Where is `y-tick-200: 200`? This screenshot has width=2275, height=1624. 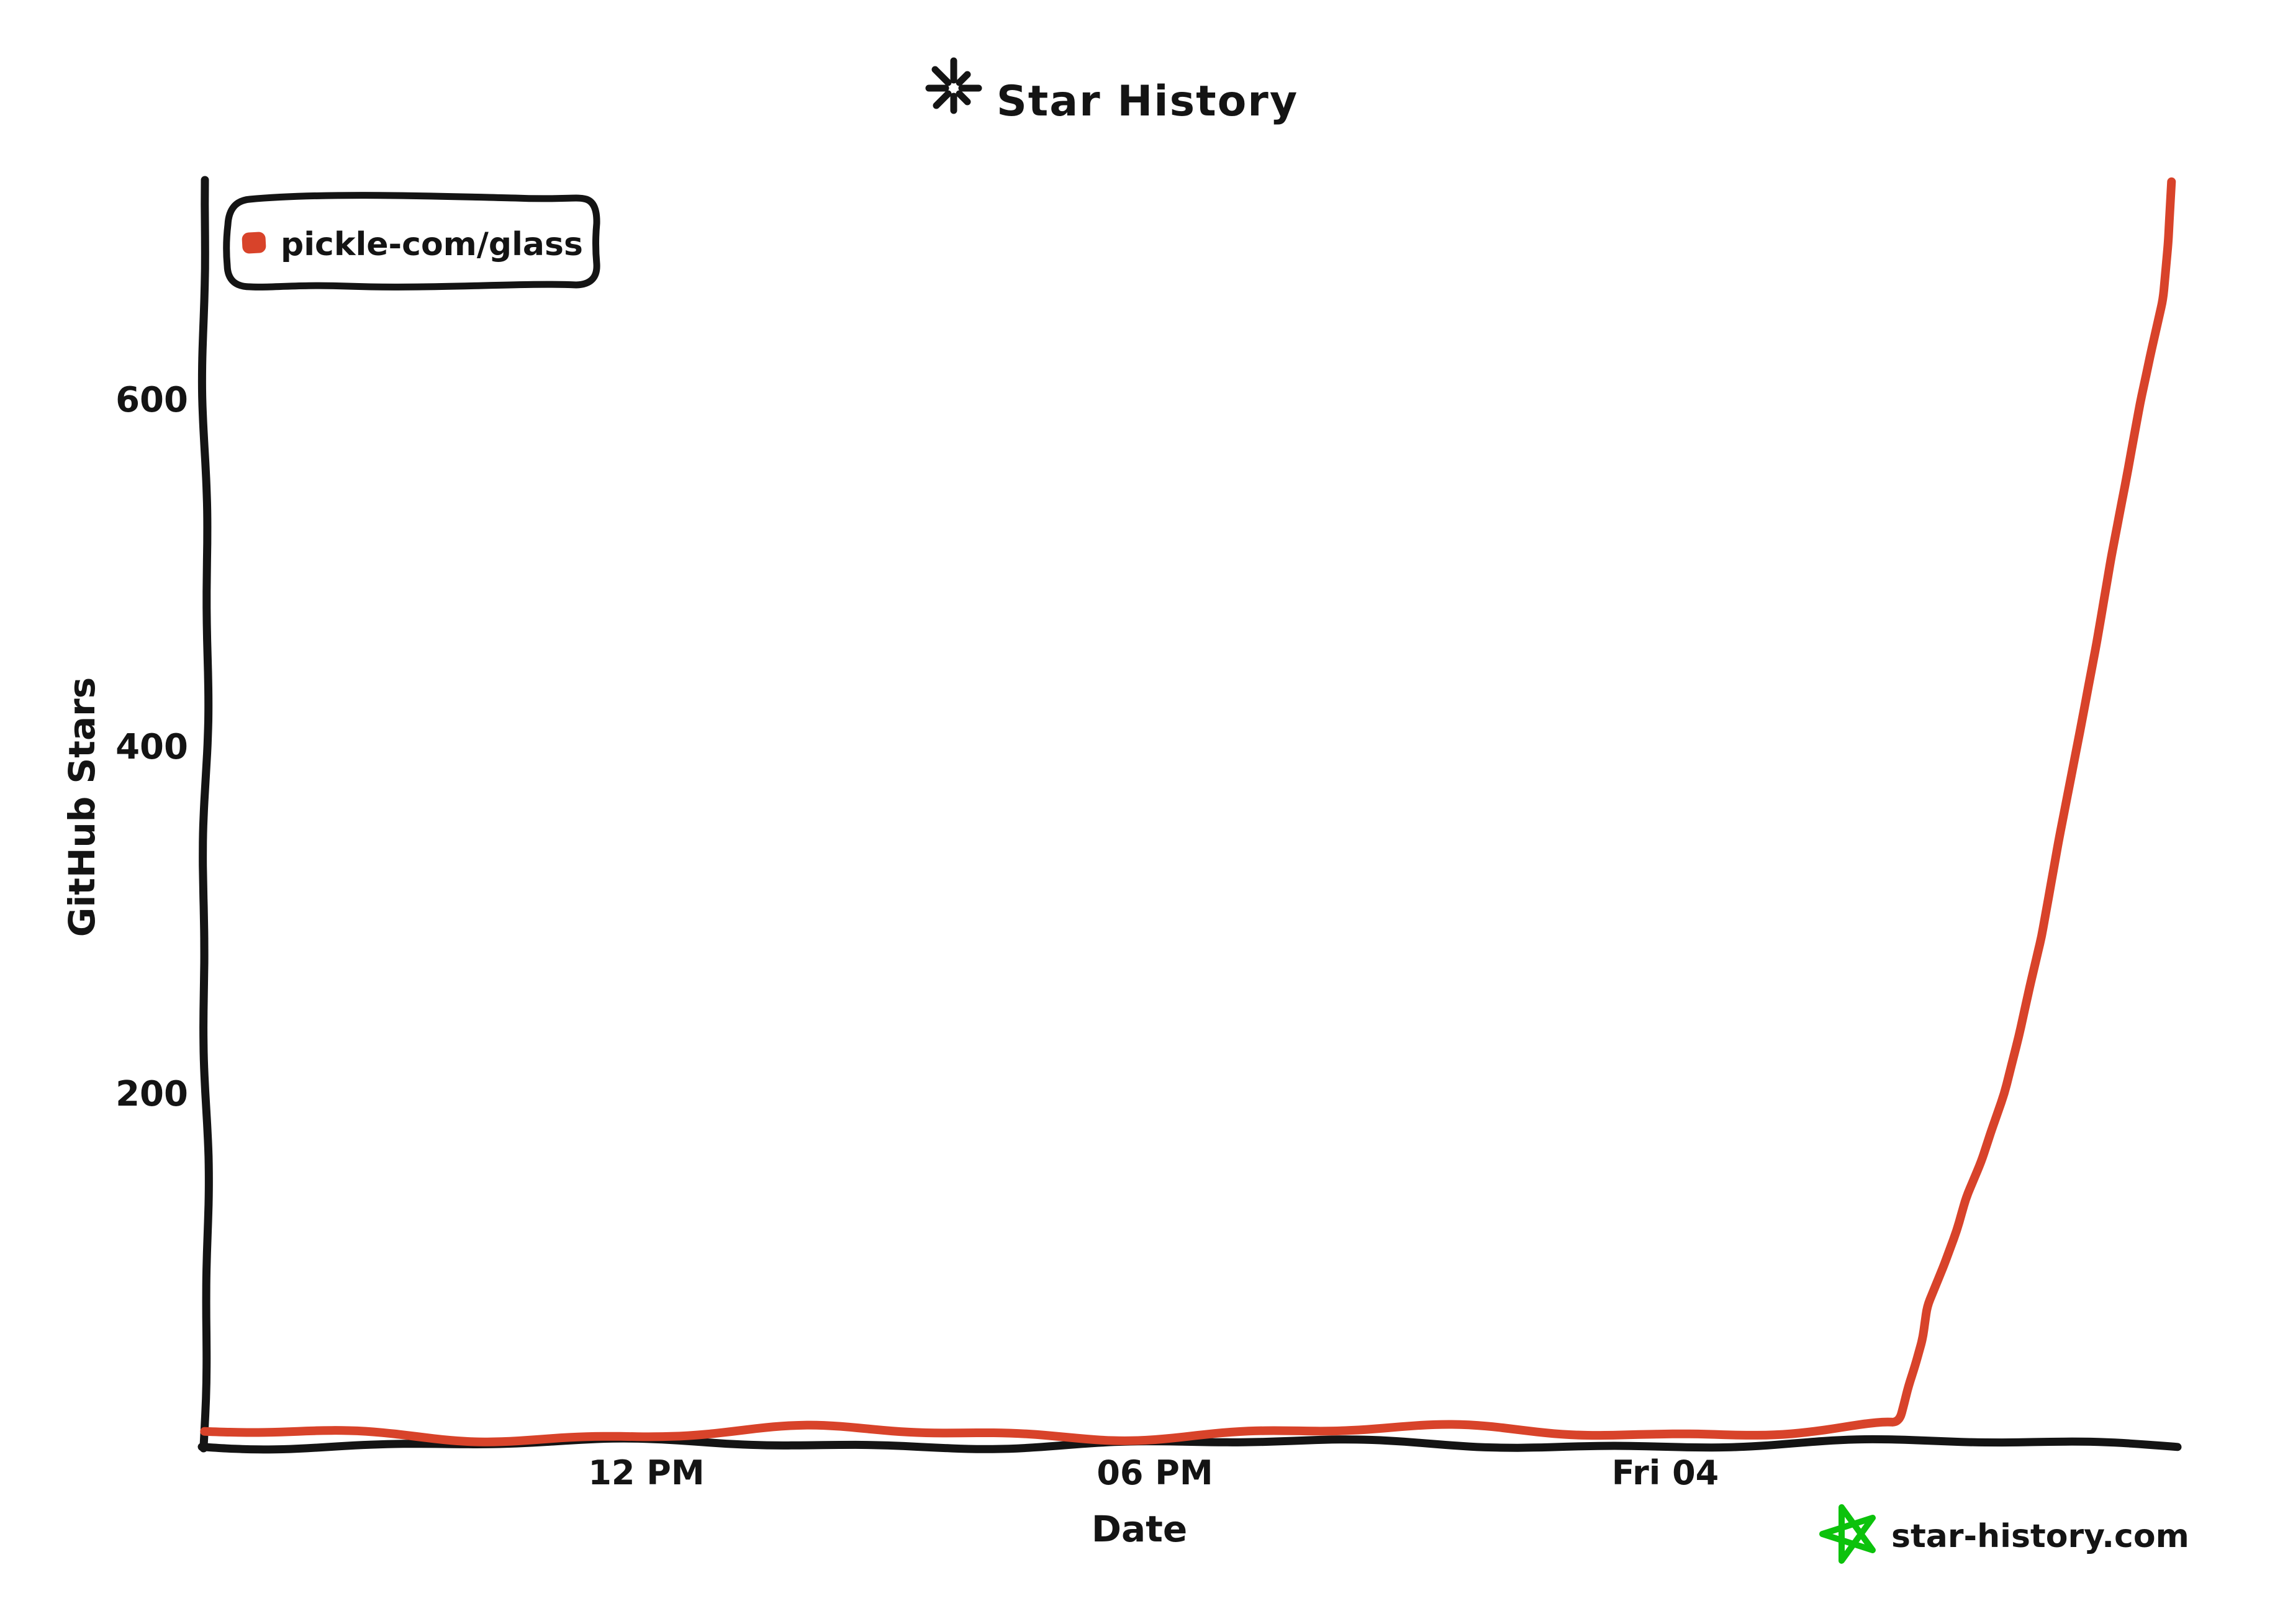
y-tick-200: 200 is located at coordinates (151, 1094).